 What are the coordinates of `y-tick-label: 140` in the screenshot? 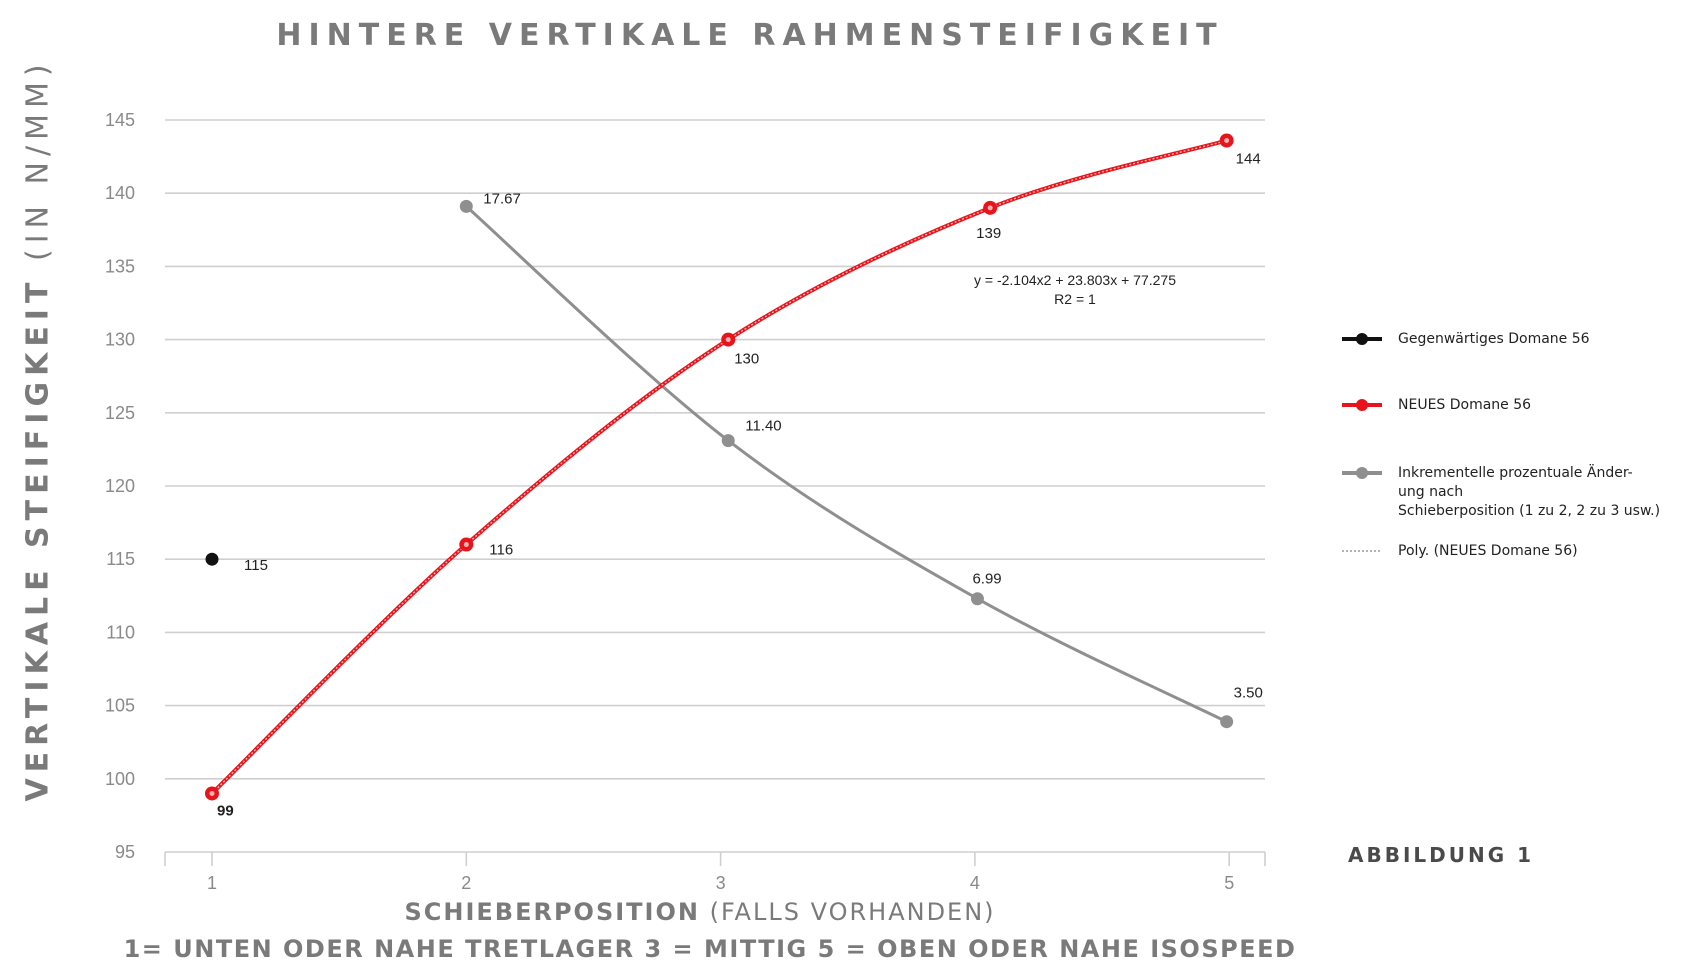 It's located at (120, 193).